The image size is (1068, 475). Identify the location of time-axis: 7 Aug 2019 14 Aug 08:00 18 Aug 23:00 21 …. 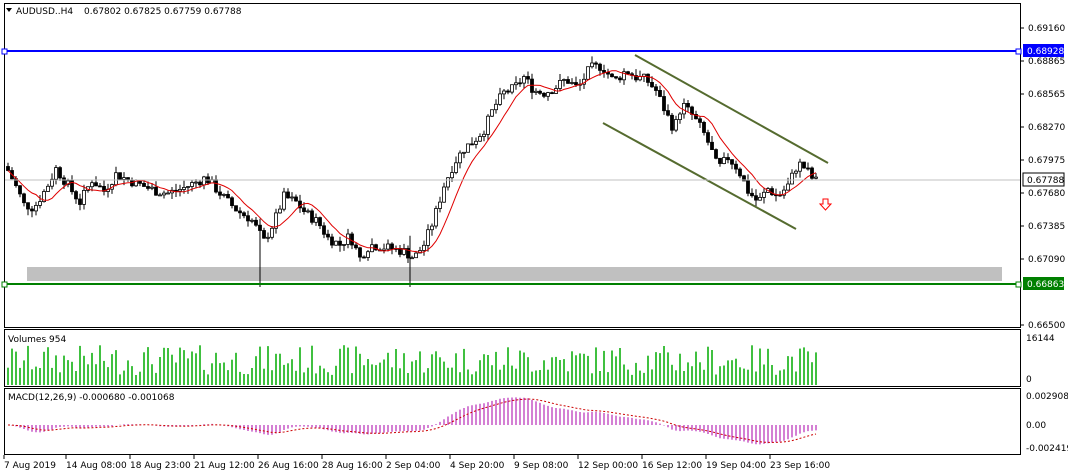
(416, 463).